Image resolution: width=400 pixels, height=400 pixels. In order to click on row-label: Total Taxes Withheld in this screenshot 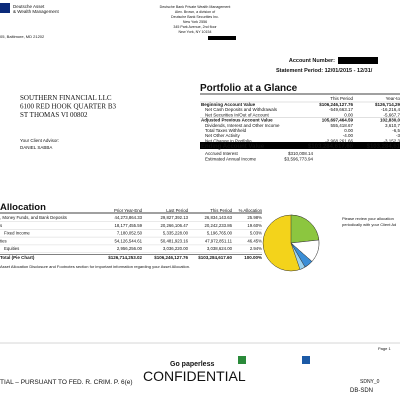, I will do `click(226, 130)`.